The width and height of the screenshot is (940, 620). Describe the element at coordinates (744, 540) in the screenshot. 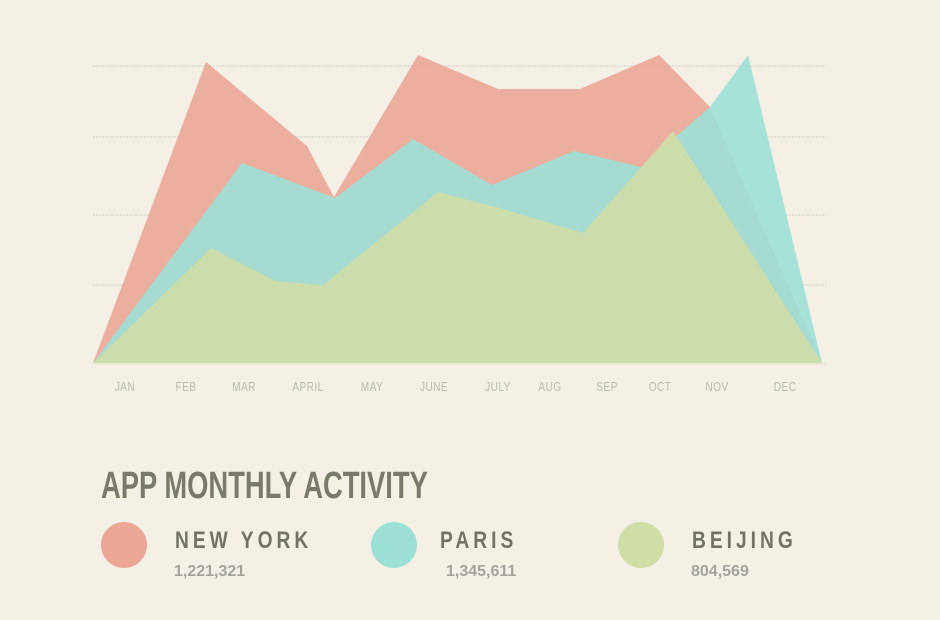

I see `legend-name: BEIJING` at that location.